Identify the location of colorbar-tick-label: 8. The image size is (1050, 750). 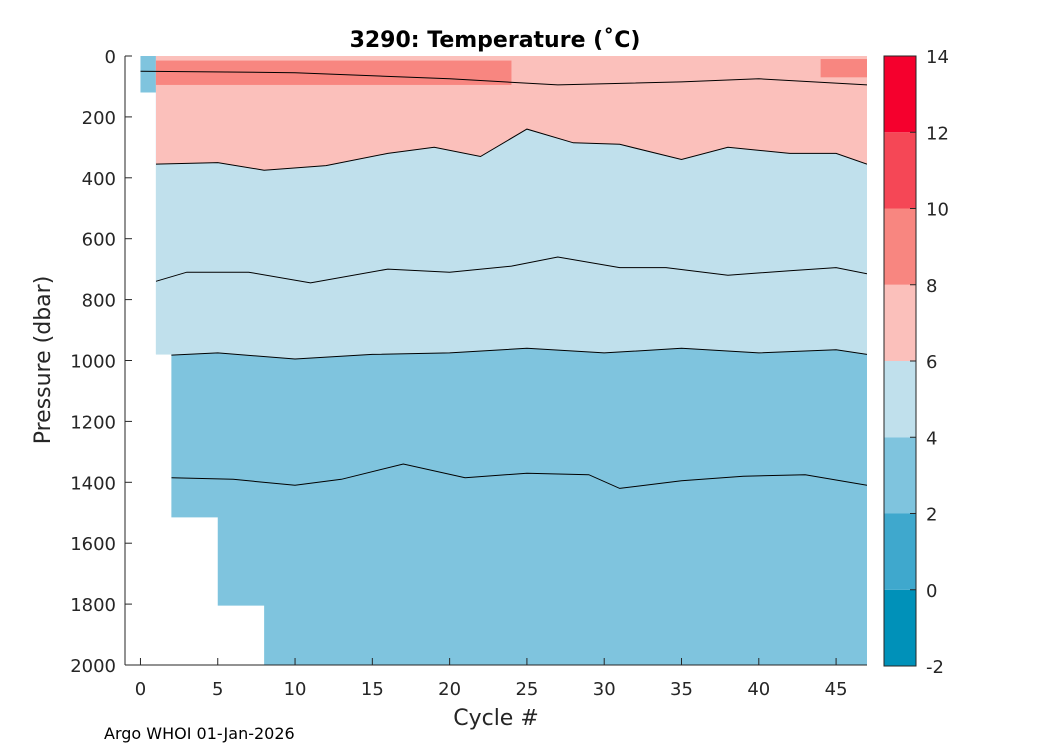
(931, 286).